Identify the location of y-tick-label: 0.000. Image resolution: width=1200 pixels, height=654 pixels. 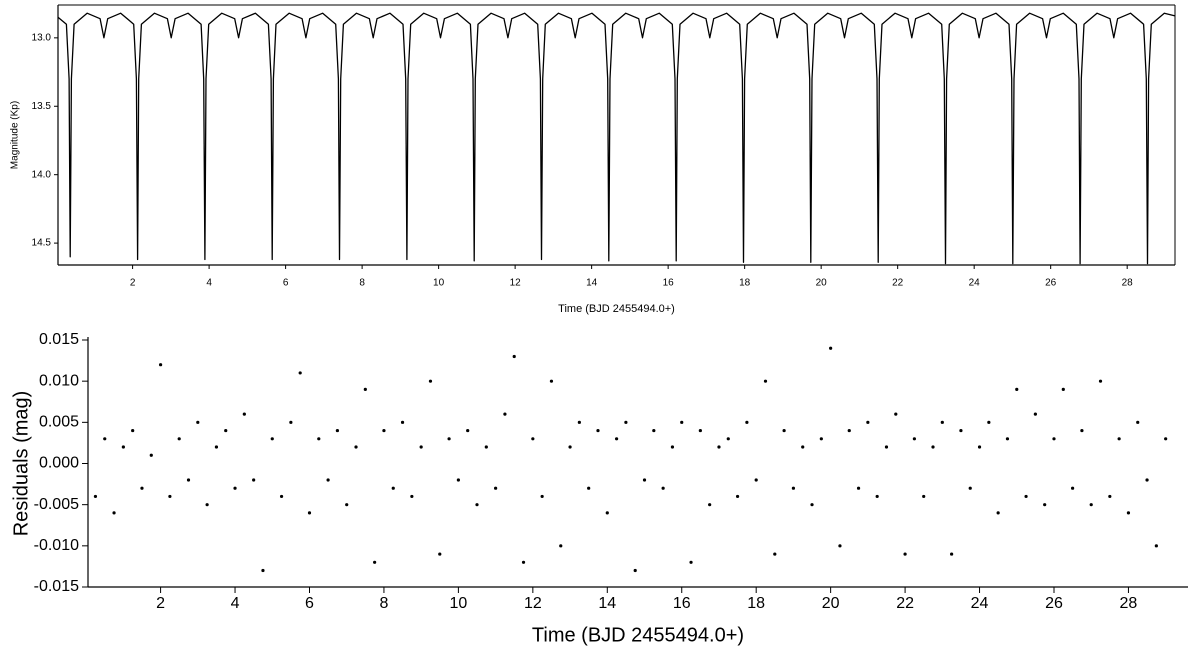
(59, 463).